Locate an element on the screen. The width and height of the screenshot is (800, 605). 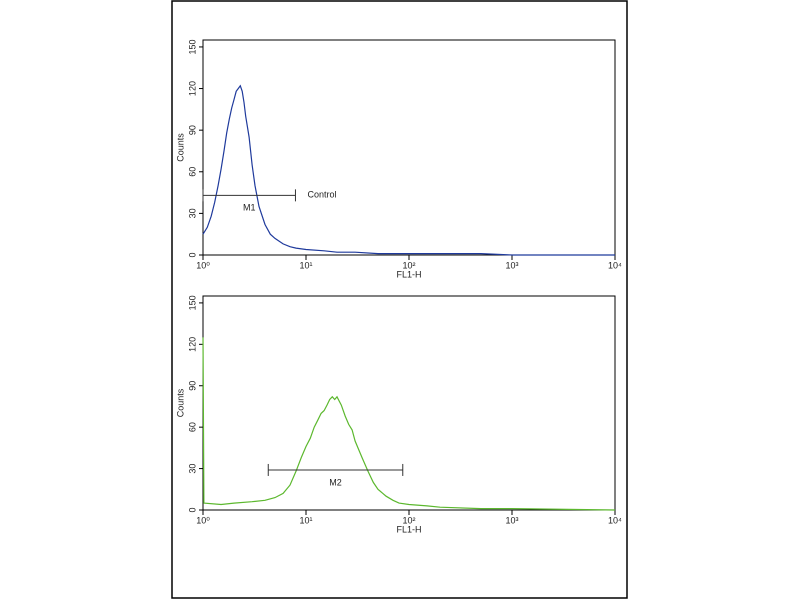
marker-label: M1 is located at coordinates (249, 208).